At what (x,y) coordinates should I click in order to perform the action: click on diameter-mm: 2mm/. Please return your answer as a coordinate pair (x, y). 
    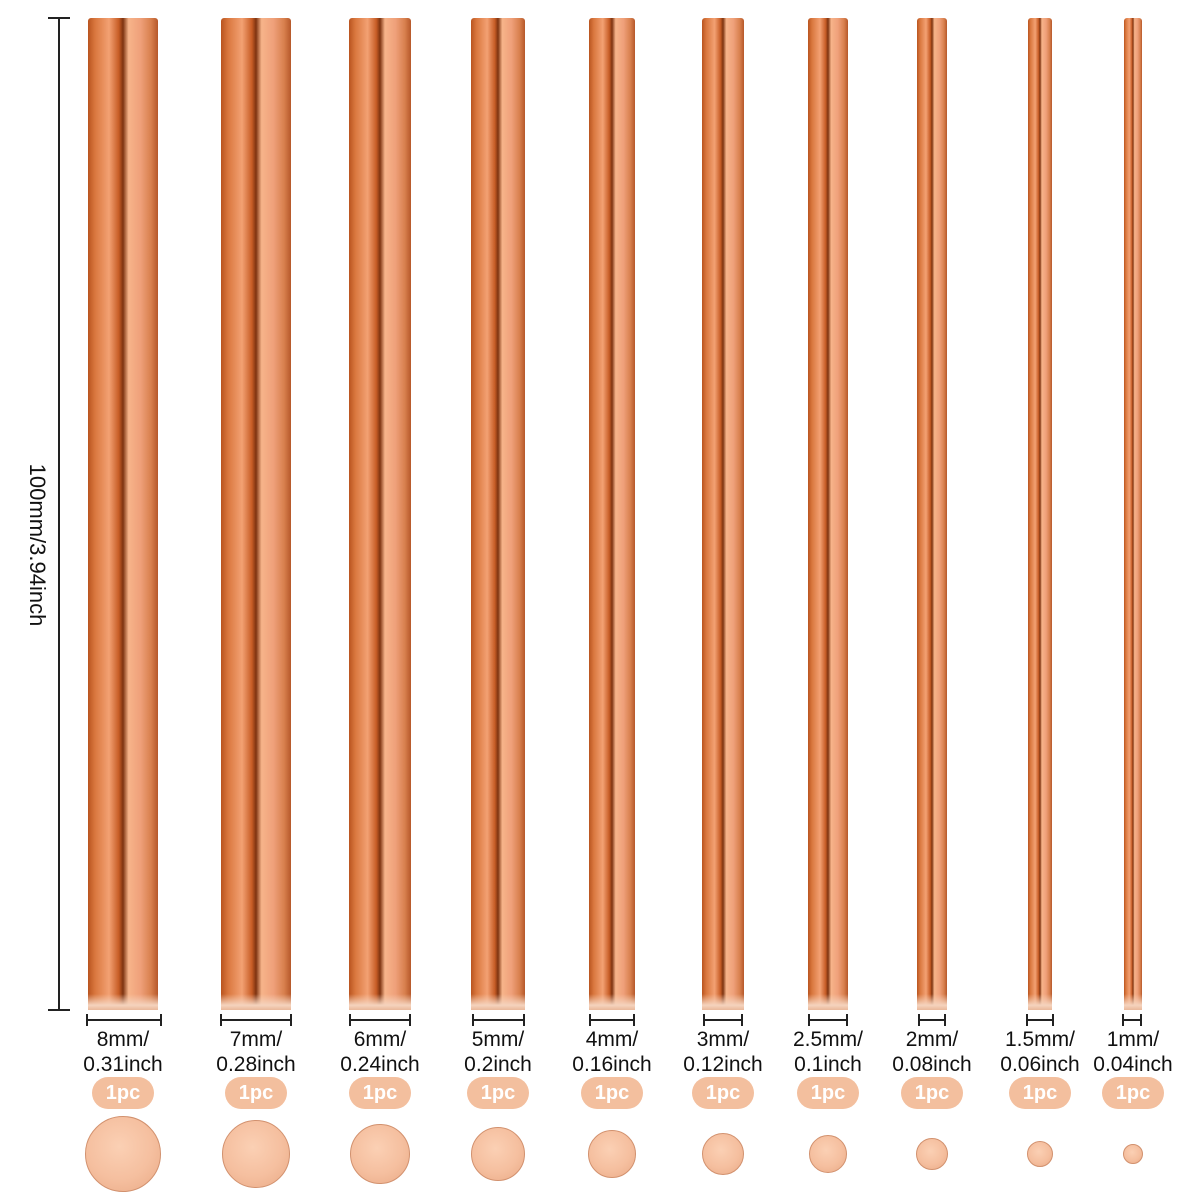
    Looking at the image, I should click on (932, 1039).